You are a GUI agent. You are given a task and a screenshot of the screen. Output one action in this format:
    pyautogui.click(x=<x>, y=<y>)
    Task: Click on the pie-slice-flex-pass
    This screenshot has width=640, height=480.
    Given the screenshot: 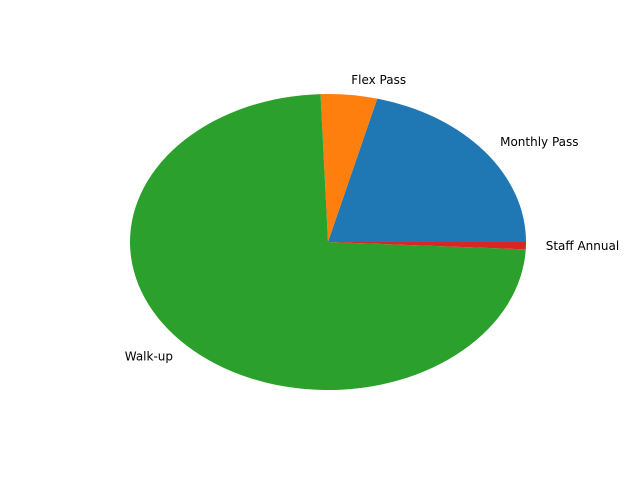 What is the action you would take?
    pyautogui.click(x=349, y=167)
    